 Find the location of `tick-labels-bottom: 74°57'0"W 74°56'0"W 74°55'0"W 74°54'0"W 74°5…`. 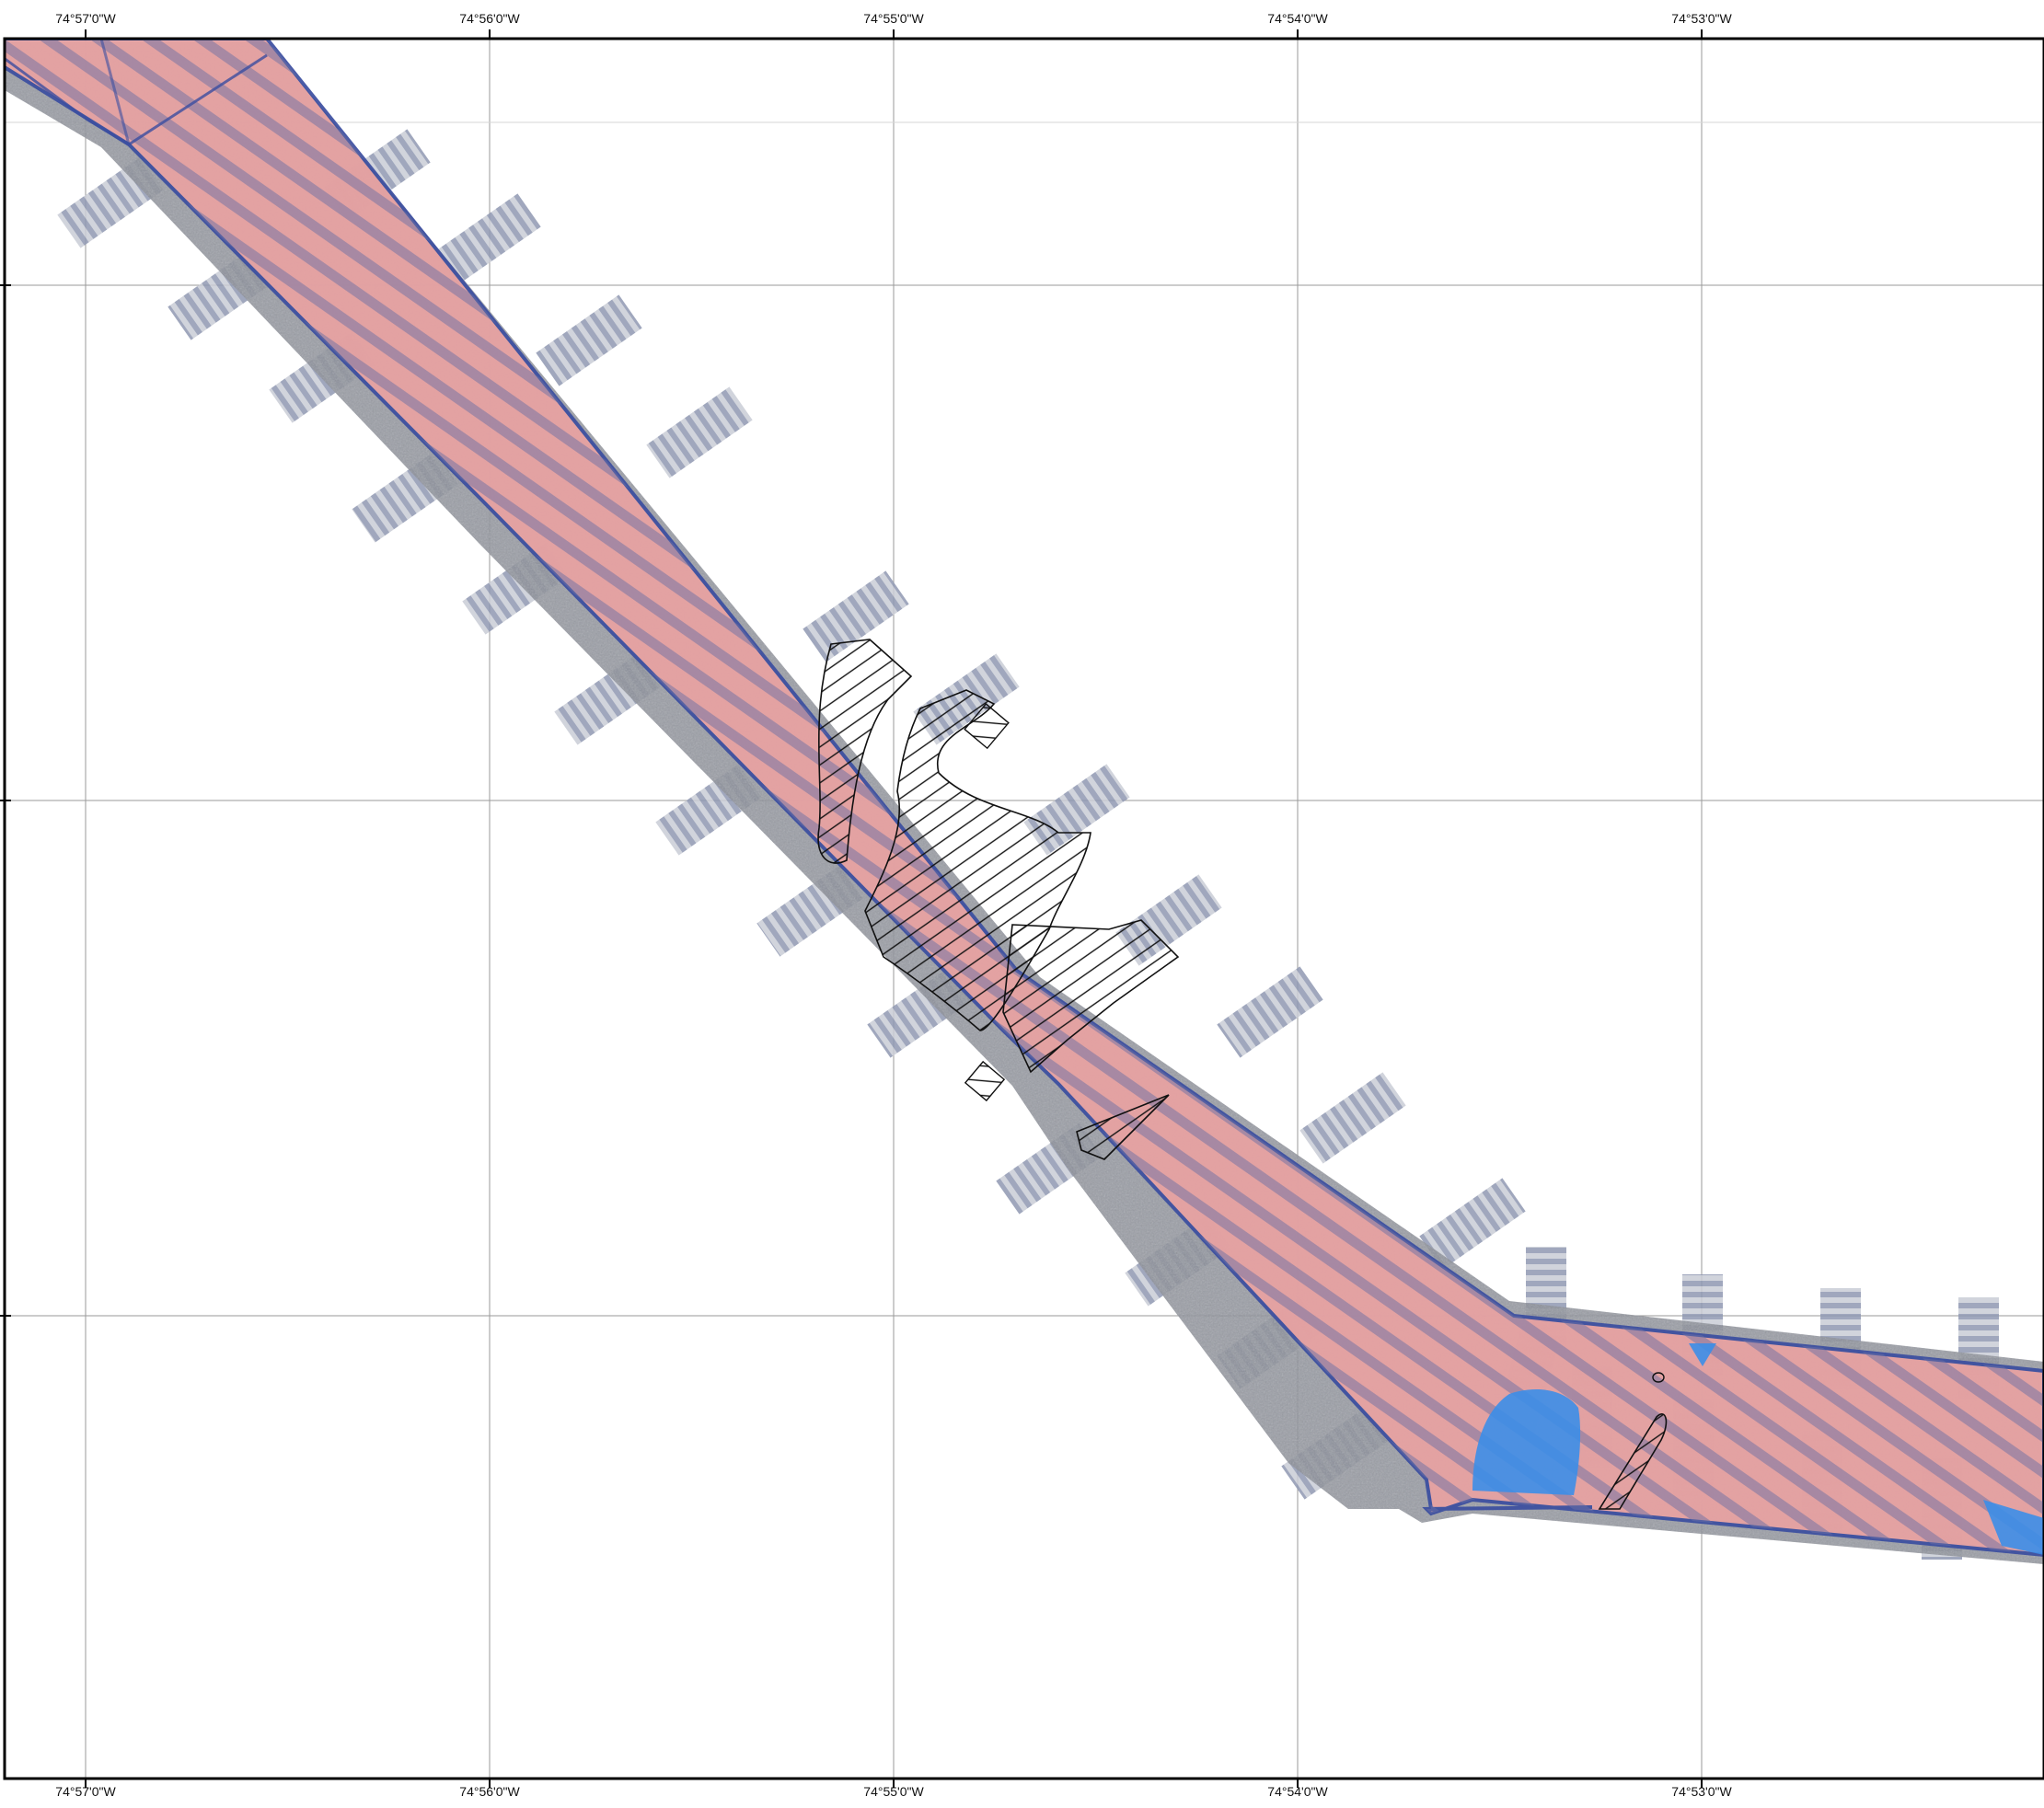

tick-labels-bottom: 74°57'0"W 74°56'0"W 74°55'0"W 74°54'0"W 74°5… is located at coordinates (893, 1789).